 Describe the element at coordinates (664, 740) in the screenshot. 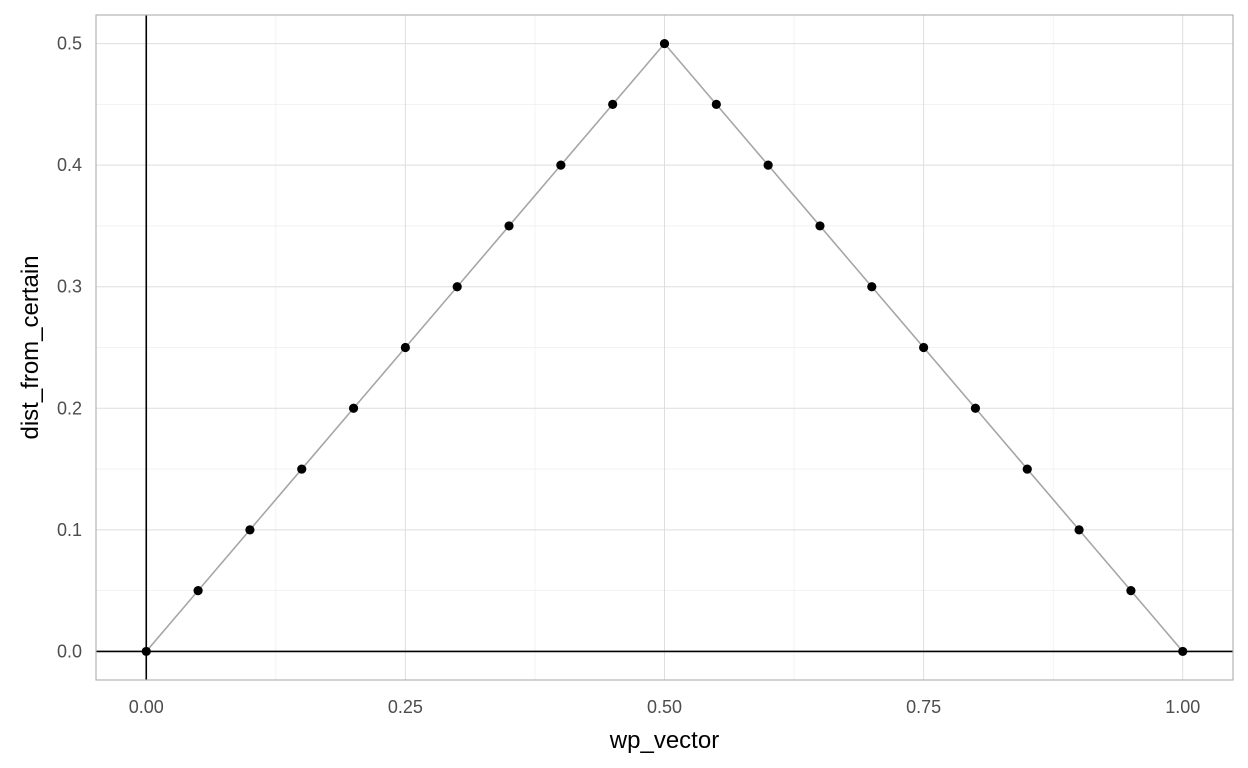

I see `x-axis-title: wp_vector` at that location.